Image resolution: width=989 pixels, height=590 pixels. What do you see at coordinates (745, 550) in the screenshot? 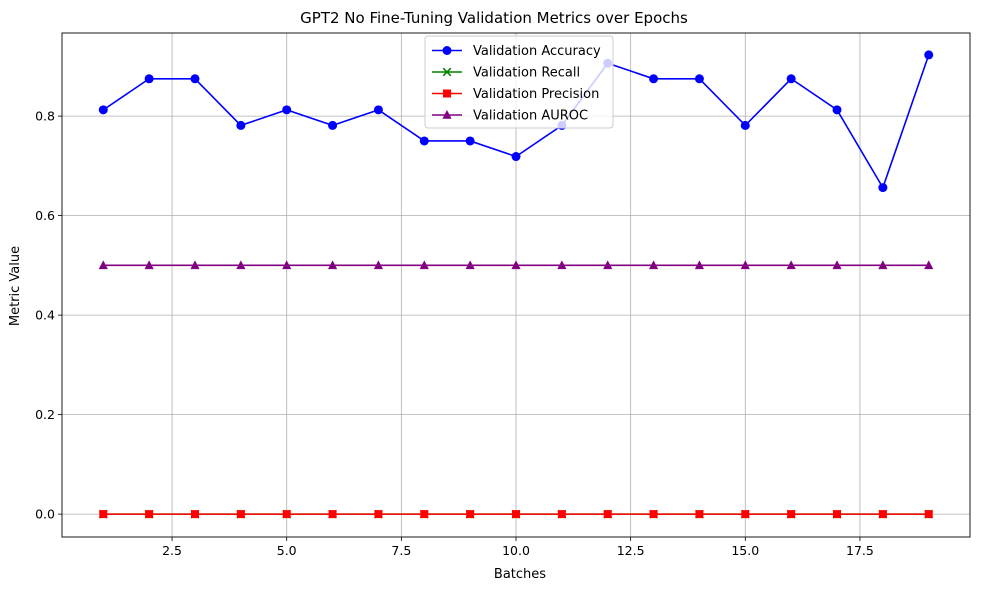
I see `x-tick-label: 15.0` at bounding box center [745, 550].